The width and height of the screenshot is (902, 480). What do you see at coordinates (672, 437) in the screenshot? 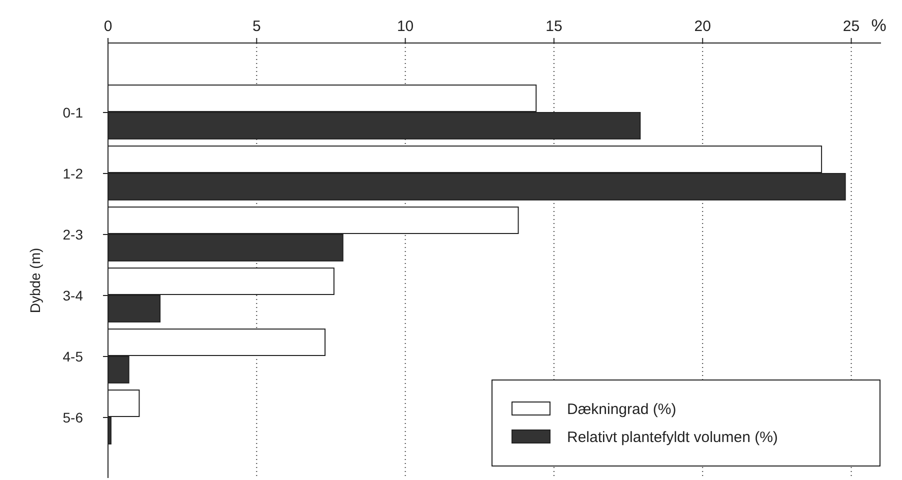
I see `legend-label: Relativt plantefyldt volumen (%)` at bounding box center [672, 437].